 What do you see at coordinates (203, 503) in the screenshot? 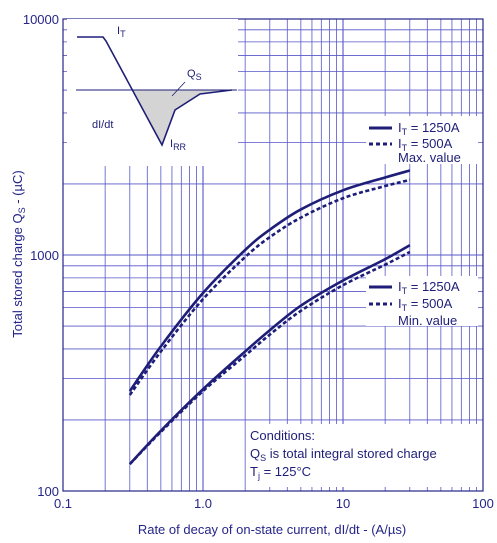
I see `x-tick-label: 1.0` at bounding box center [203, 503].